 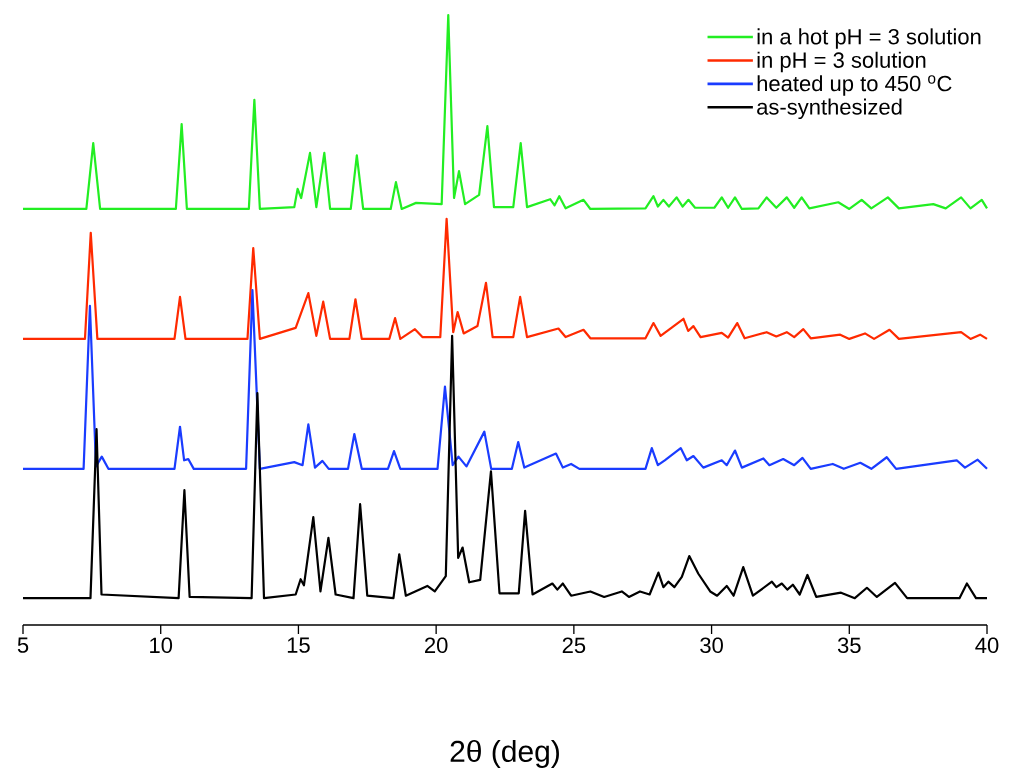 I want to click on x-tick-label: 25, so click(x=574, y=645).